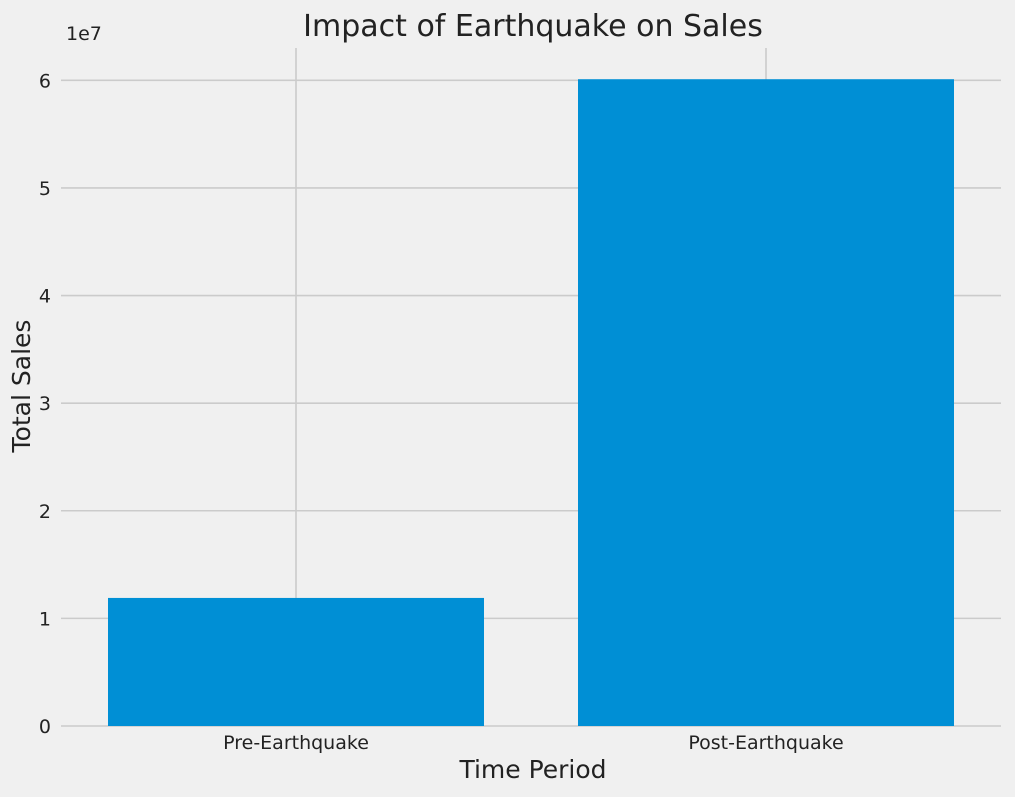  Describe the element at coordinates (533, 26) in the screenshot. I see `chart-title: Impact of Earthquake on Sales` at that location.